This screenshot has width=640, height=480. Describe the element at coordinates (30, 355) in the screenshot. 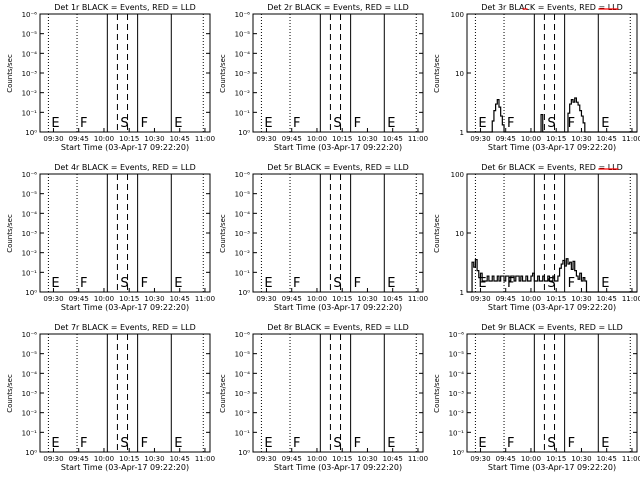

I see `y-tick-label: 10⁻⁵` at that location.